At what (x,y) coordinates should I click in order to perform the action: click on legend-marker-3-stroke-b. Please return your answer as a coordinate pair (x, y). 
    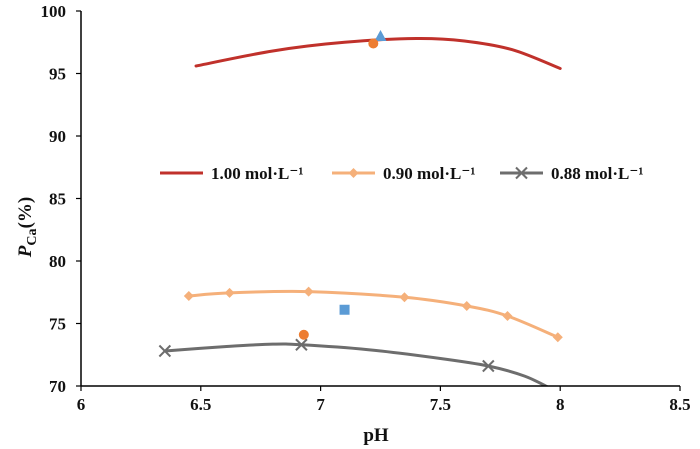
    Looking at the image, I should click on (521, 173).